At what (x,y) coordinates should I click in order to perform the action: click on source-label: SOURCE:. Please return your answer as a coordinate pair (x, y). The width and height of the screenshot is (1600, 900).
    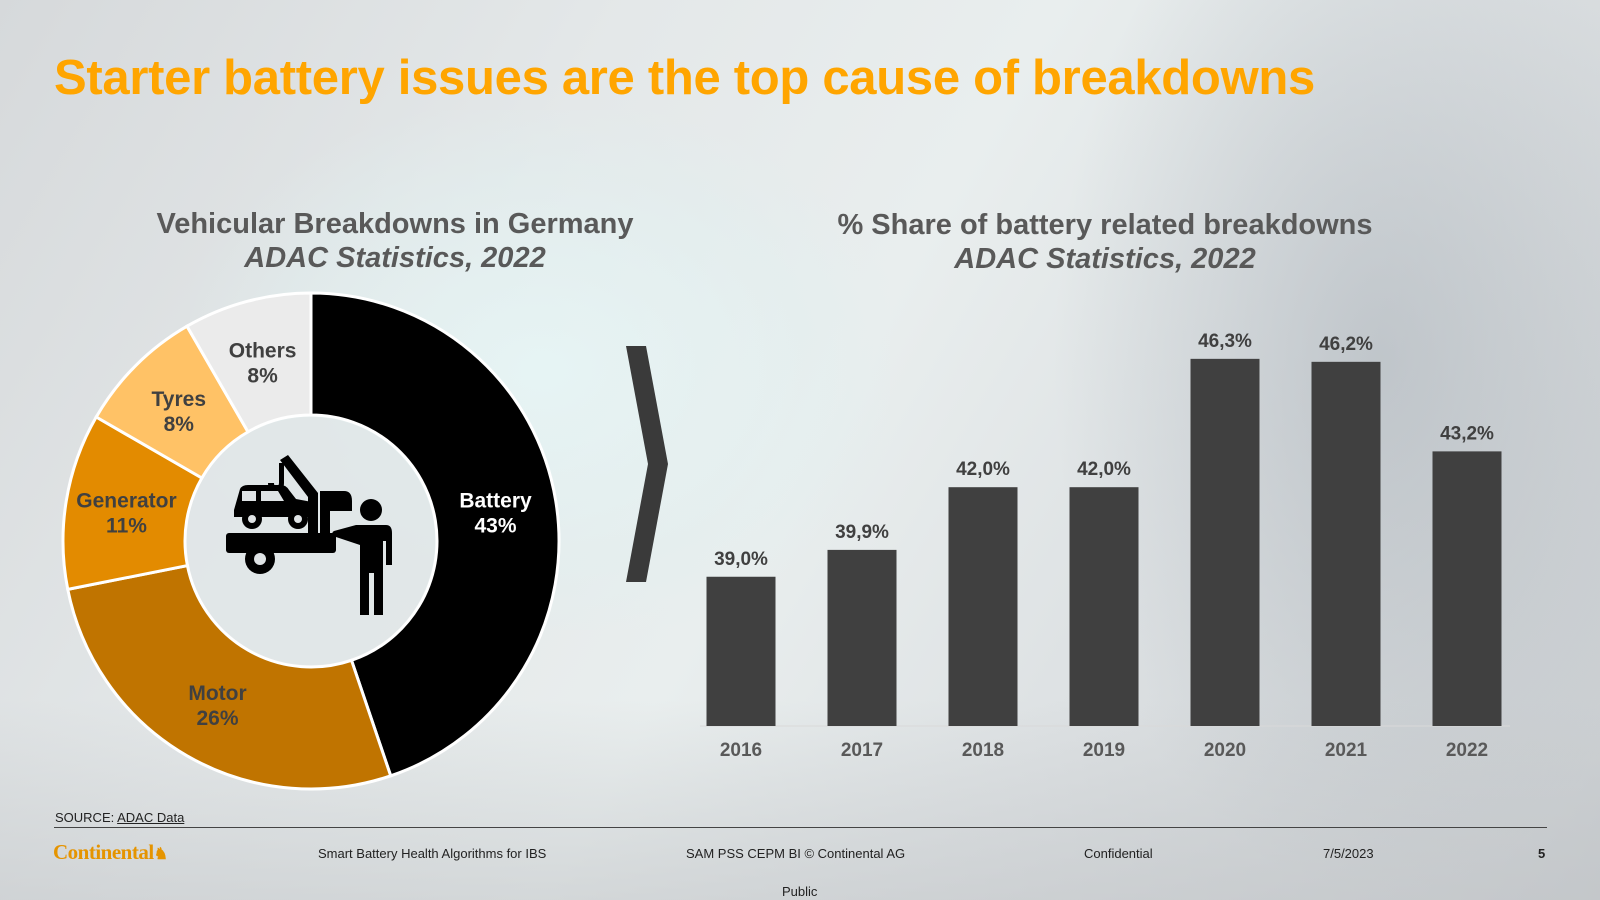
    Looking at the image, I should click on (86, 817).